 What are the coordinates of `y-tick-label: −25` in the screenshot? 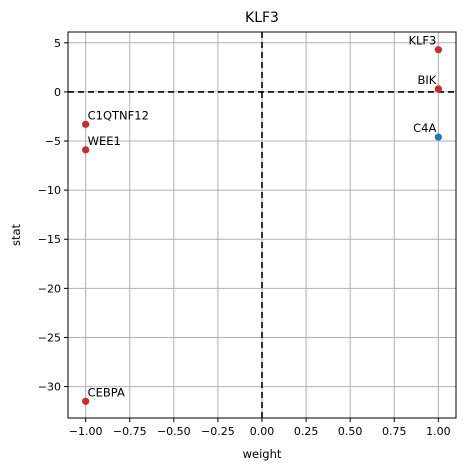 It's located at (49, 337).